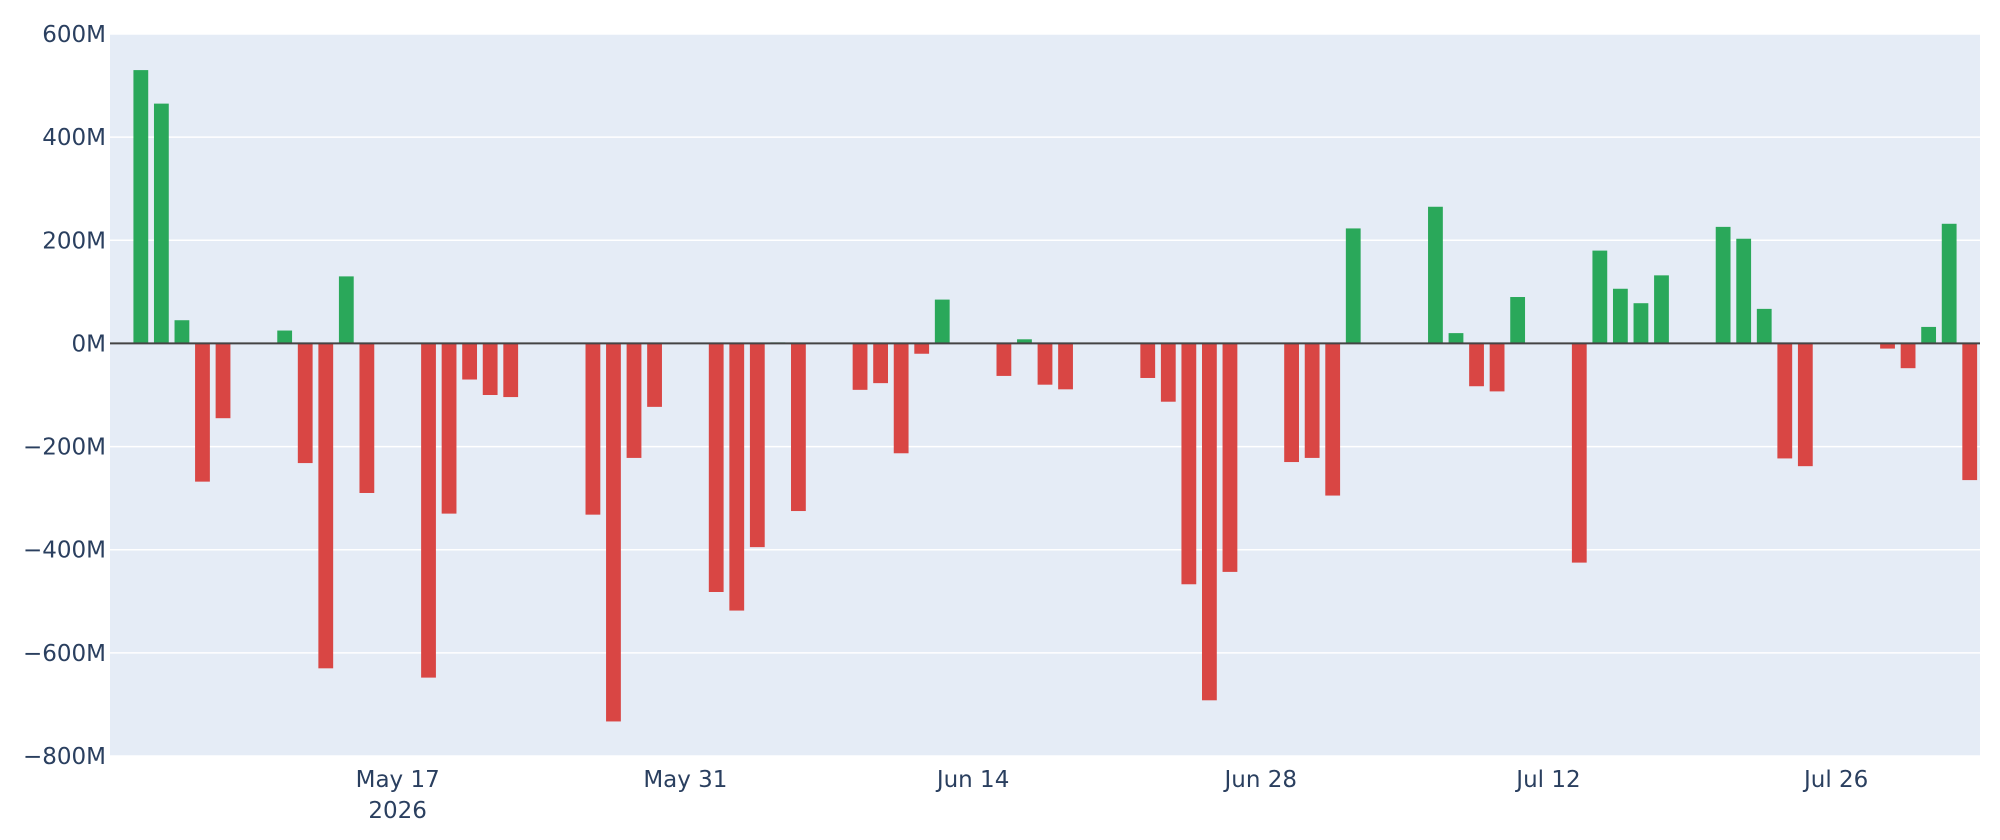  Describe the element at coordinates (74, 138) in the screenshot. I see `y-tick-label: 400M` at that location.